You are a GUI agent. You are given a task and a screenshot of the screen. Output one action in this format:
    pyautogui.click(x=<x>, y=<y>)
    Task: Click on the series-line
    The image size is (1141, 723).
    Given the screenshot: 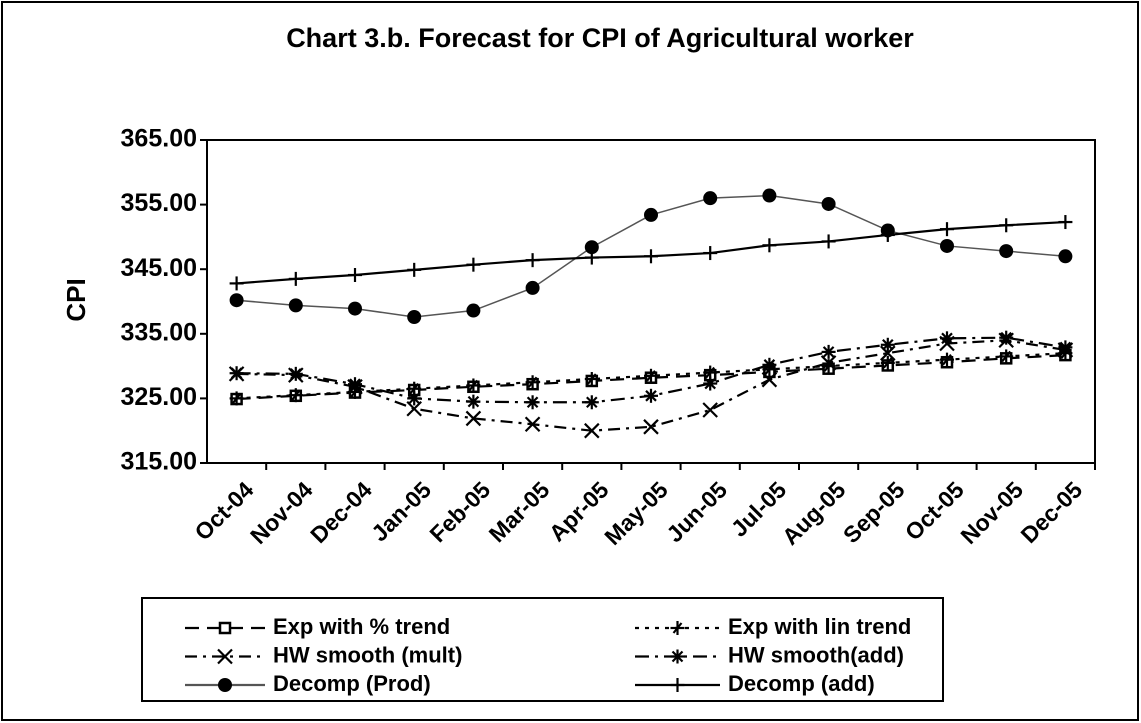 What is the action you would take?
    pyautogui.click(x=651, y=385)
    